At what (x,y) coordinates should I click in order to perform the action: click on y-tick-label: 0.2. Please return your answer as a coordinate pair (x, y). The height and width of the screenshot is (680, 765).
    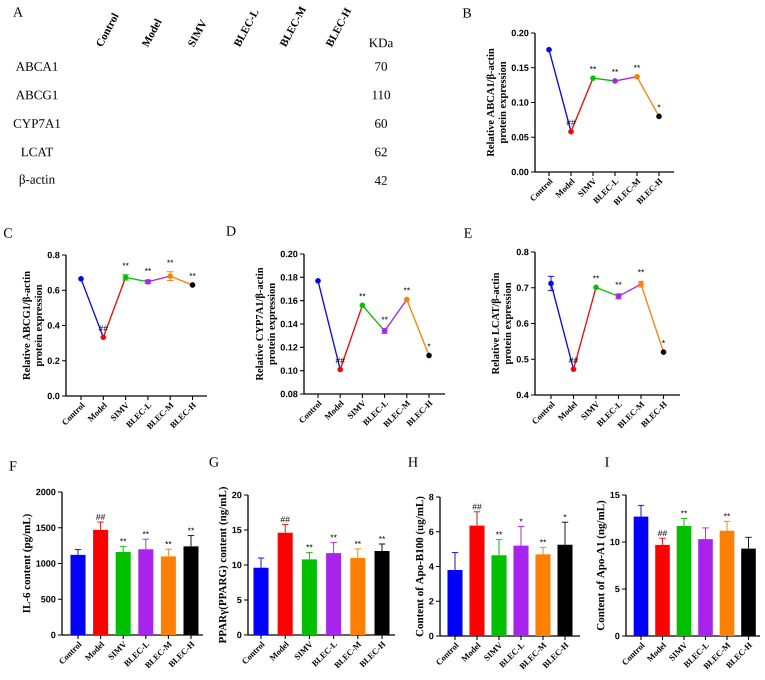
    Looking at the image, I should click on (54, 361).